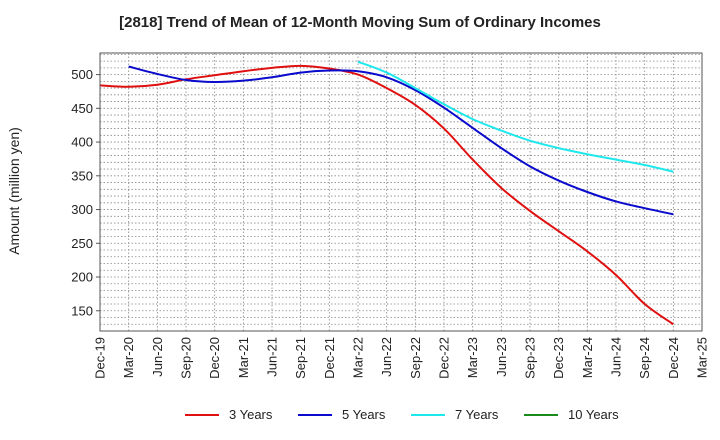  What do you see at coordinates (593, 414) in the screenshot?
I see `legend-label-10-years: 10 Years` at bounding box center [593, 414].